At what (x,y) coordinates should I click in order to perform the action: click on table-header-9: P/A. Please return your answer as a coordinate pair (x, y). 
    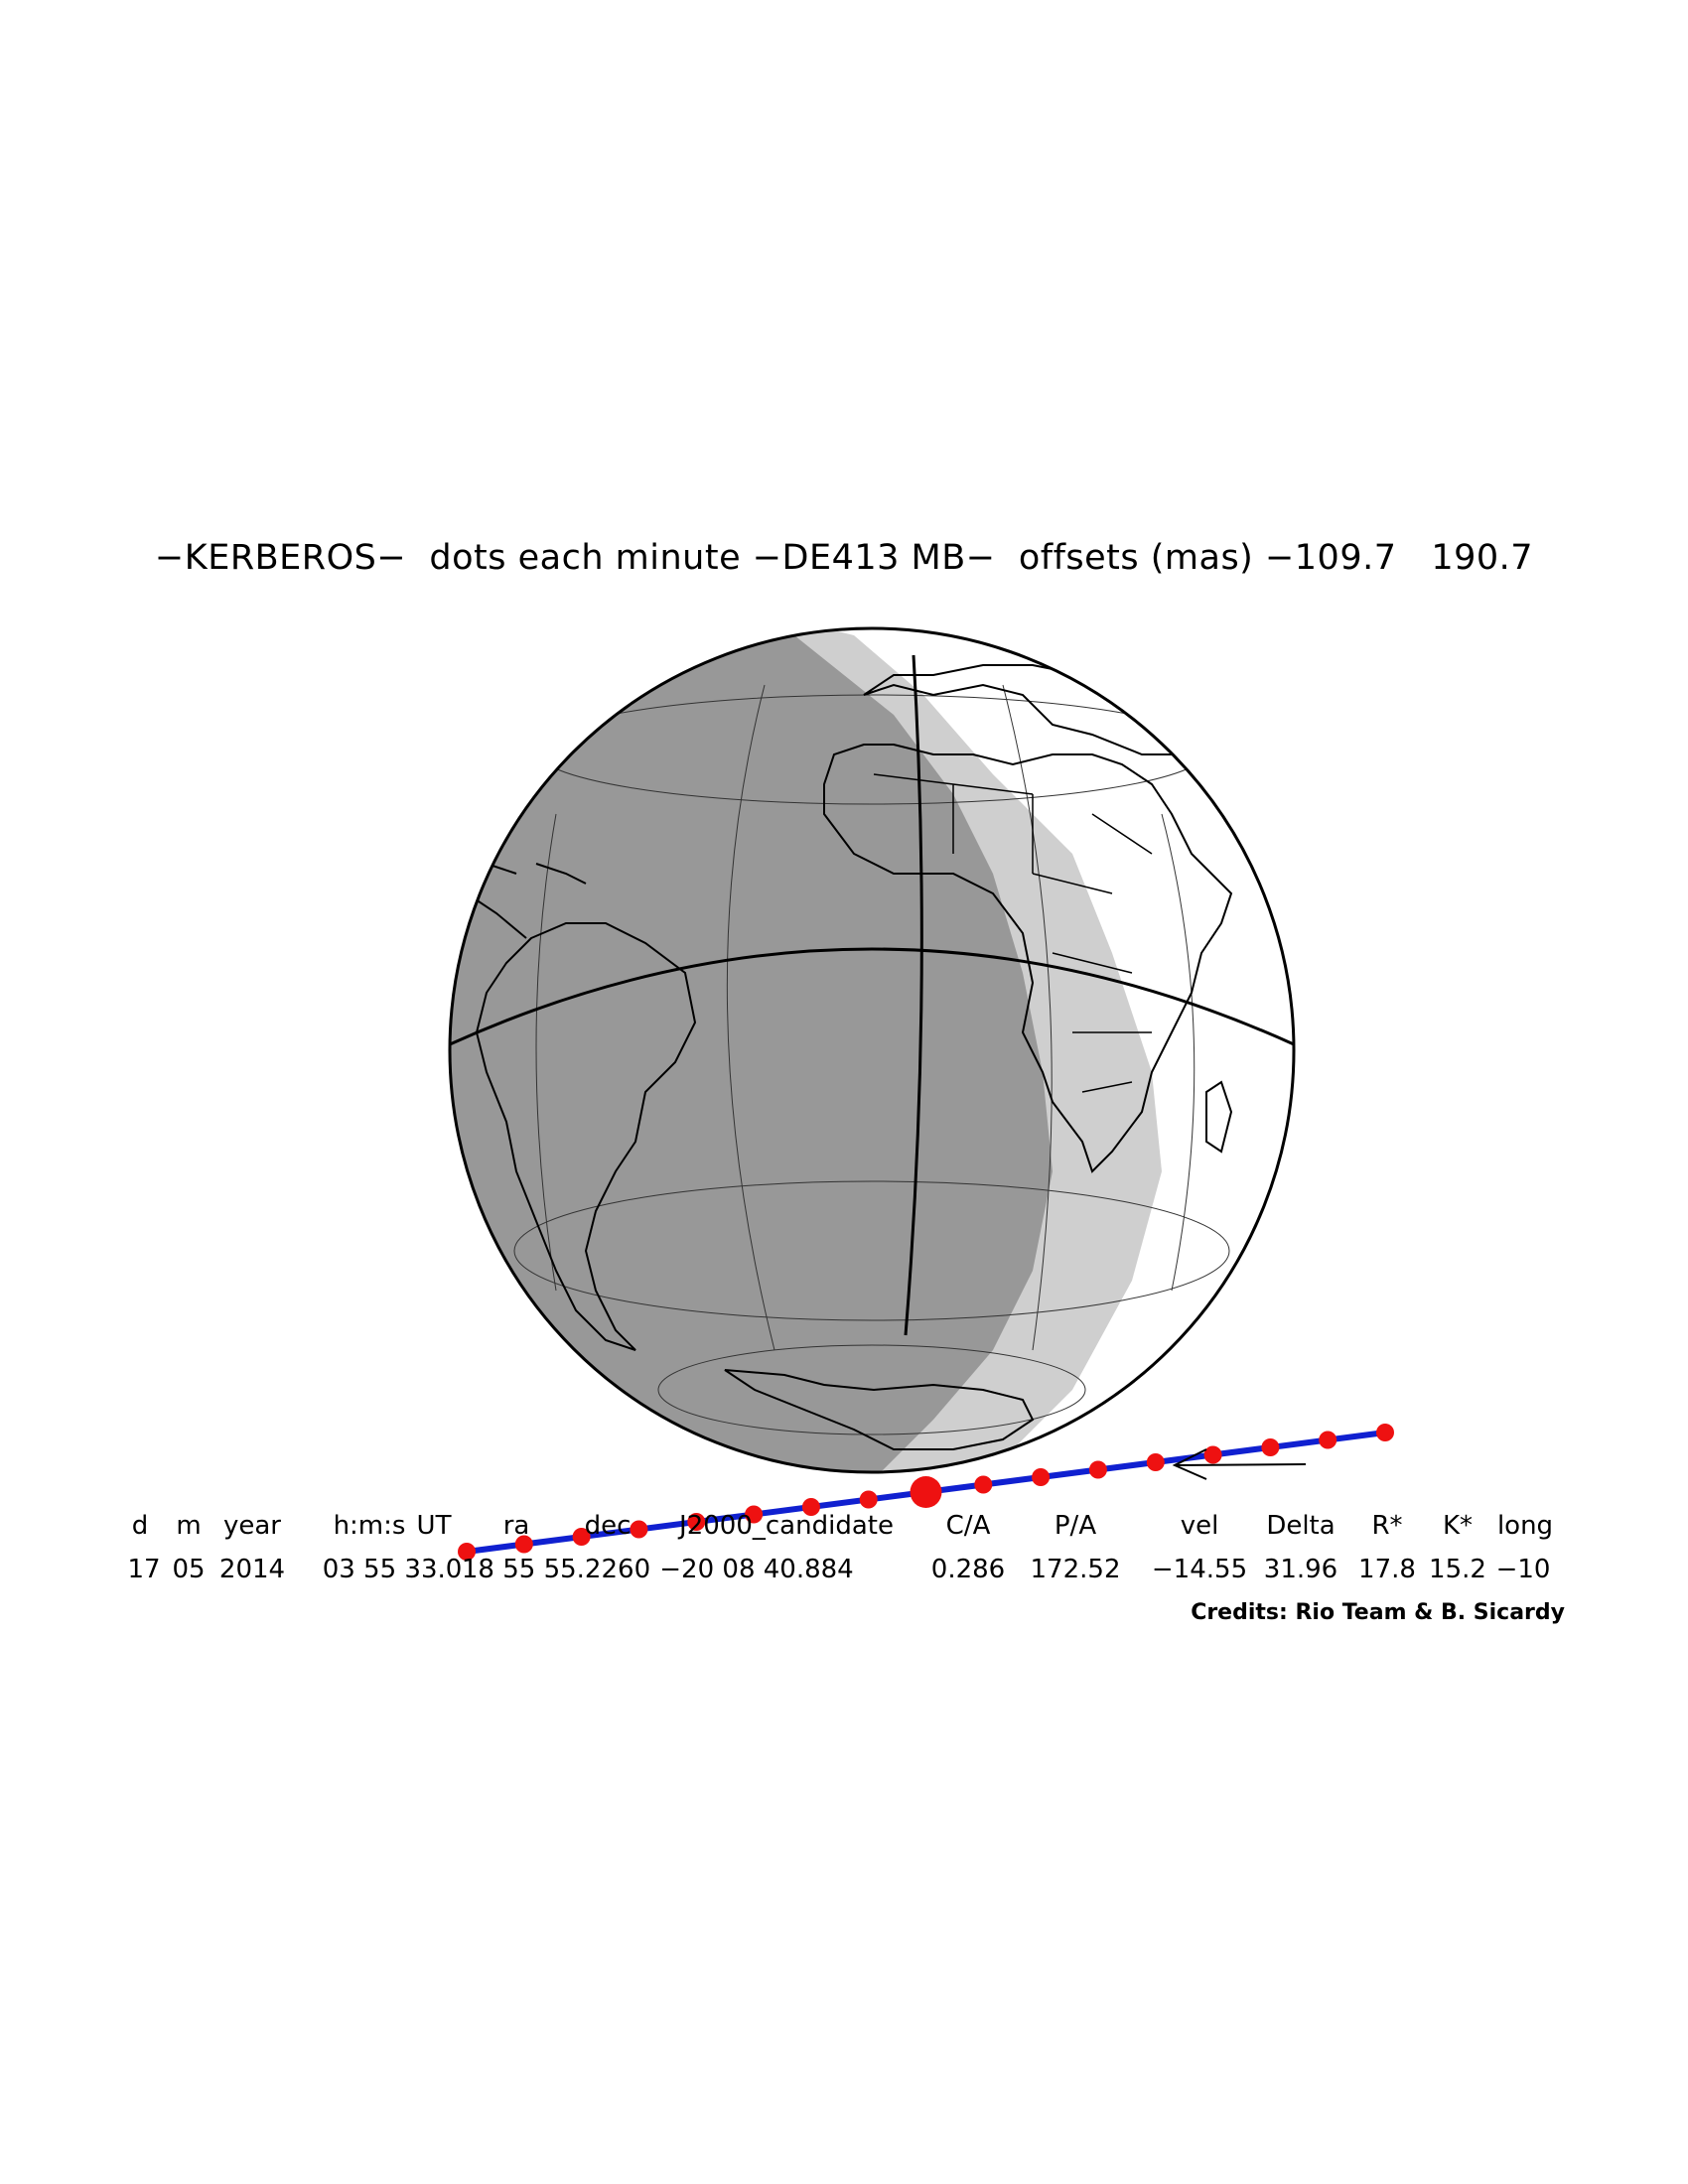
    Looking at the image, I should click on (1075, 1526).